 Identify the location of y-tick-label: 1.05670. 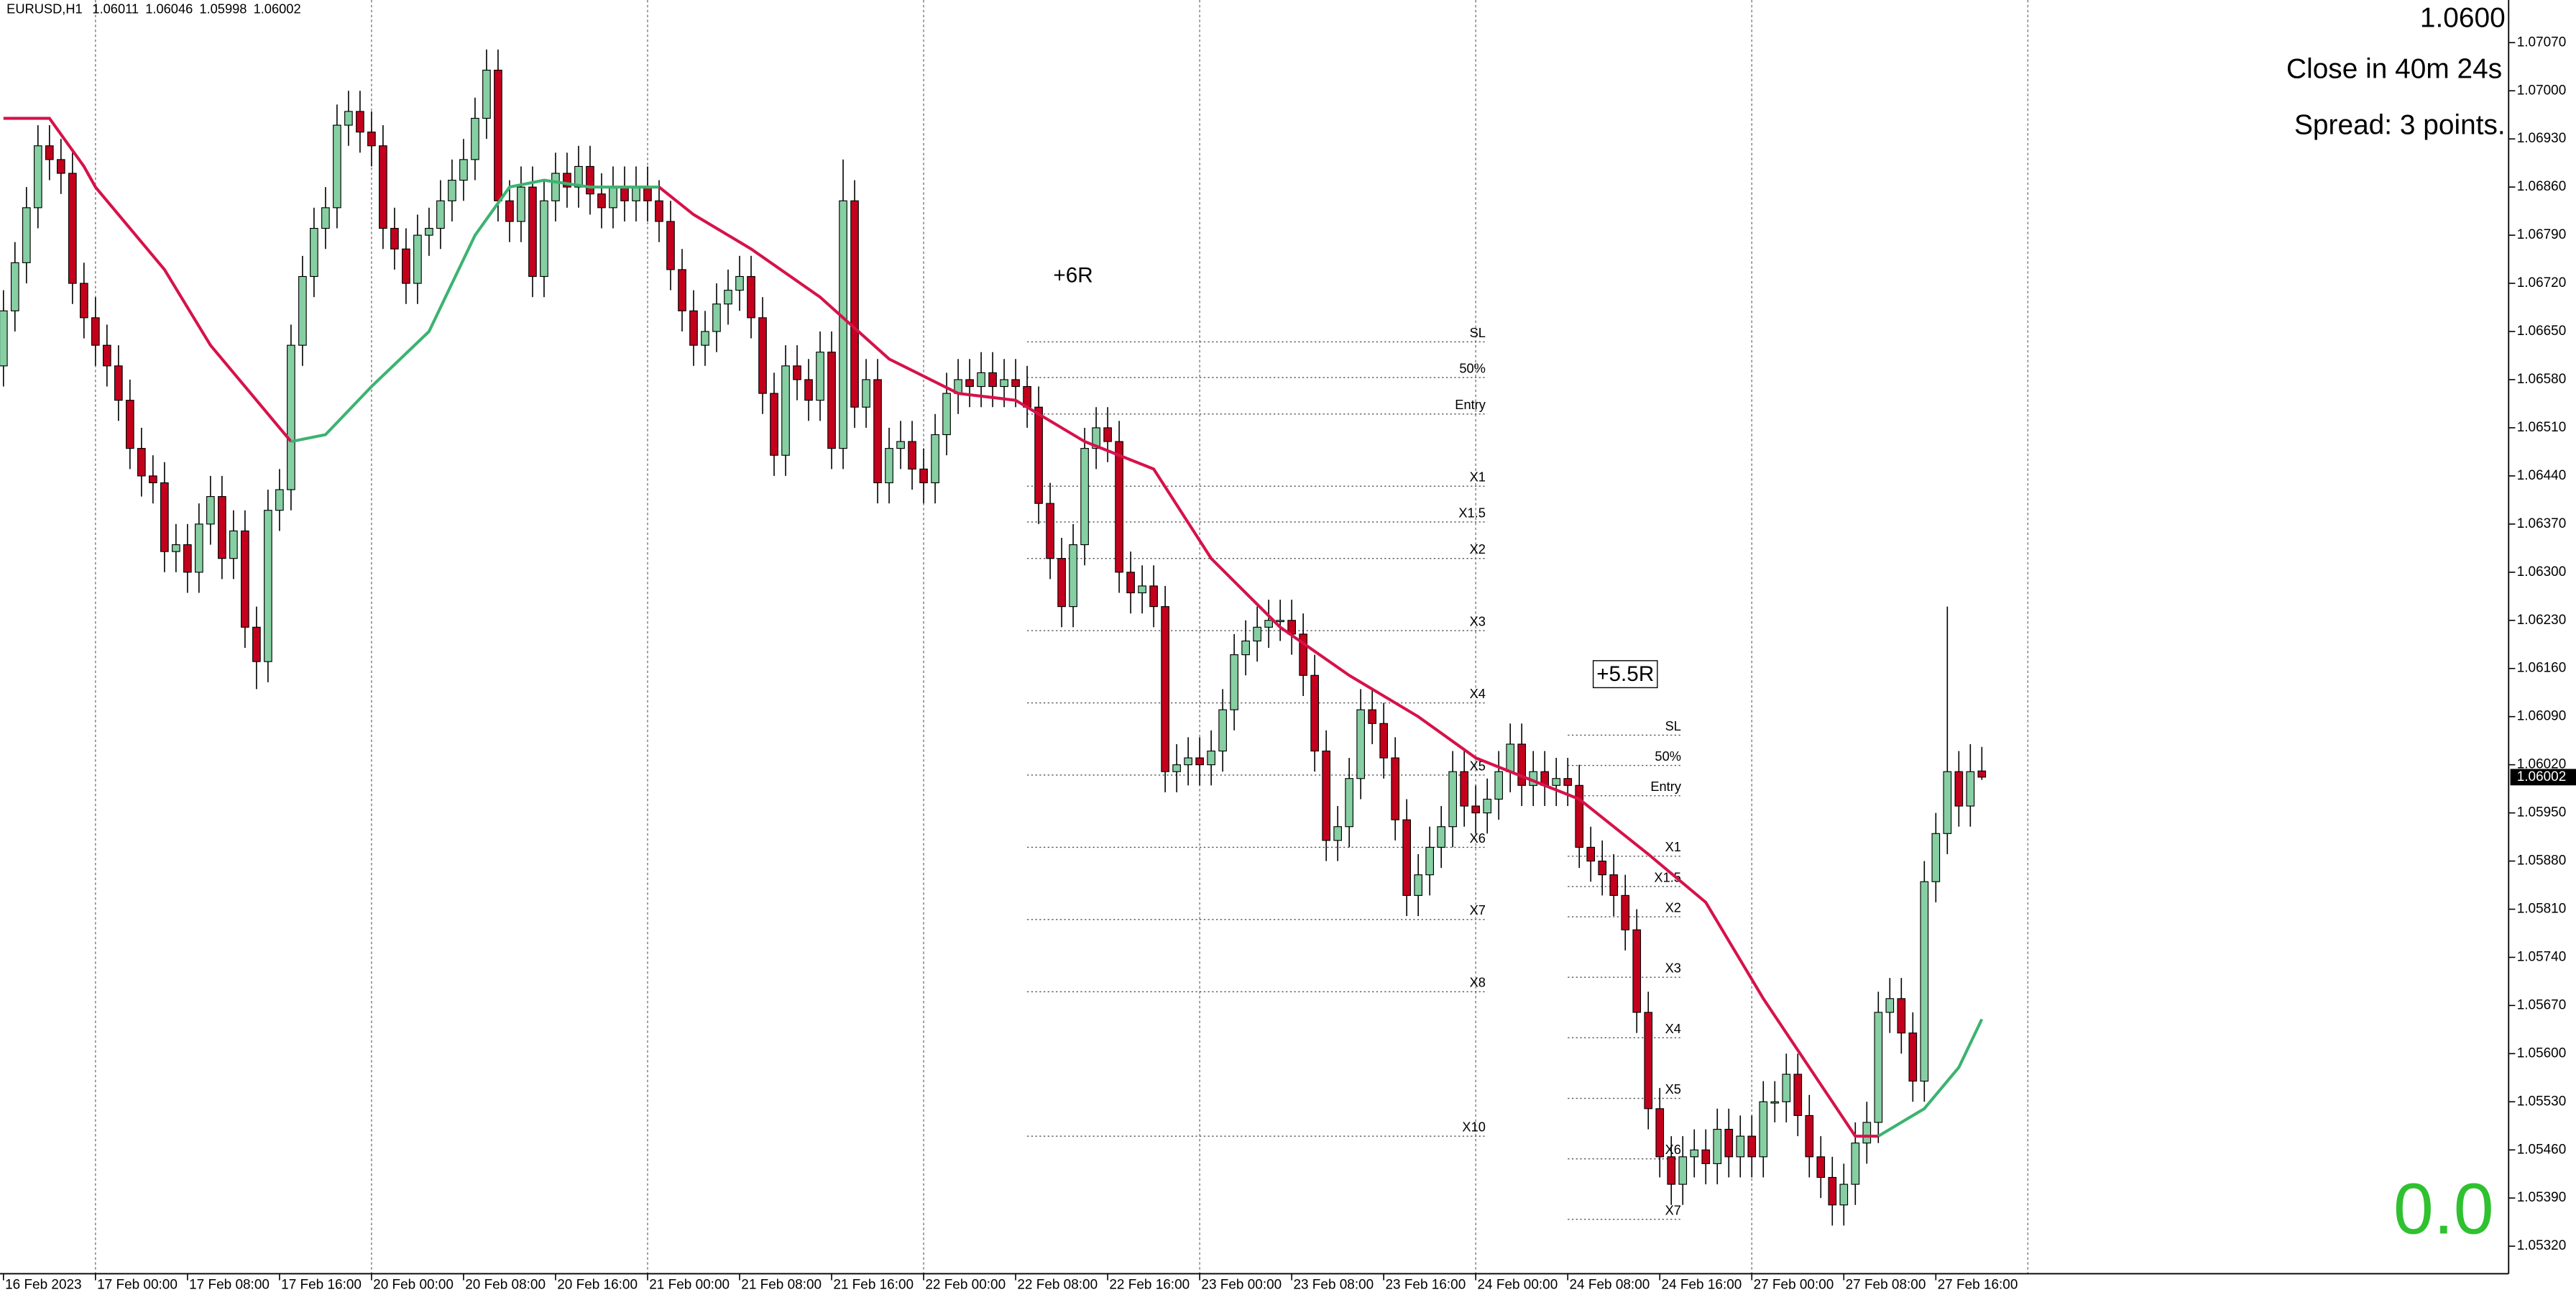
(2542, 1004).